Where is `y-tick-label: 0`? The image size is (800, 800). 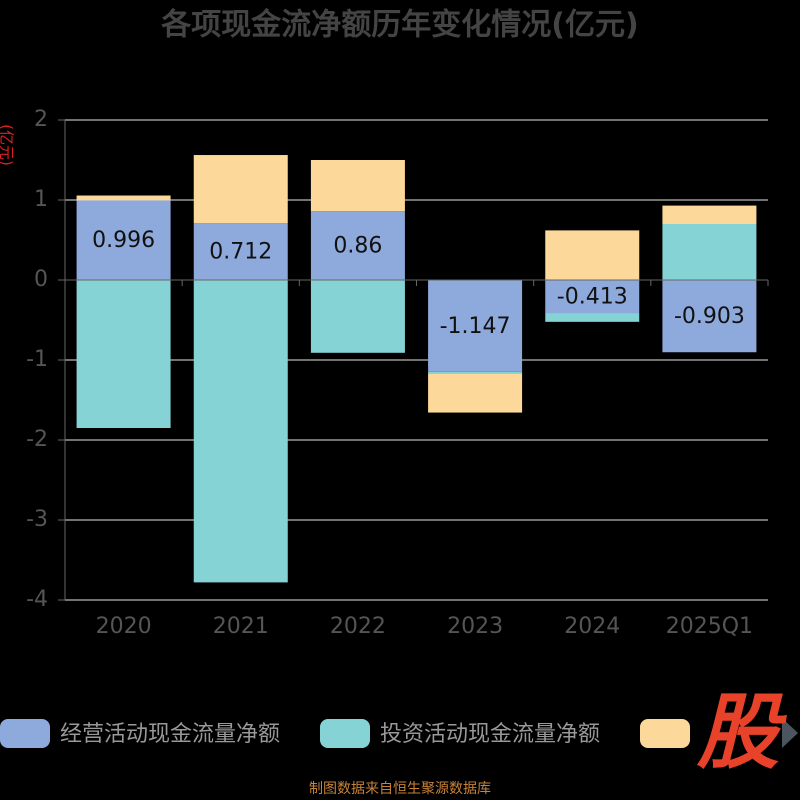 y-tick-label: 0 is located at coordinates (41, 279).